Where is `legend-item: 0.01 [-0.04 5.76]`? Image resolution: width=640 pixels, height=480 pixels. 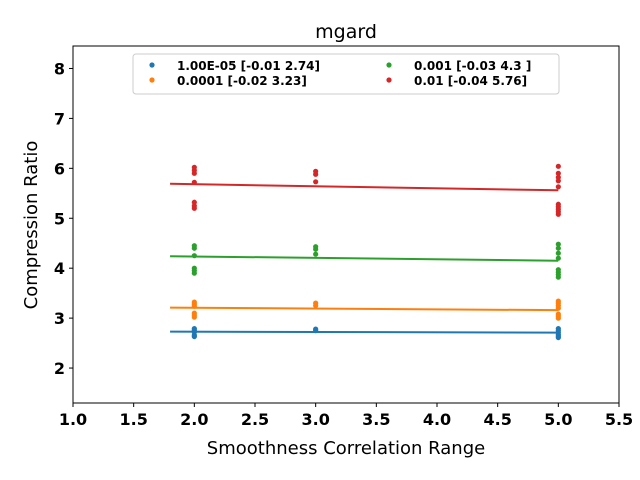
legend-item: 0.01 [-0.04 5.76] is located at coordinates (456, 81).